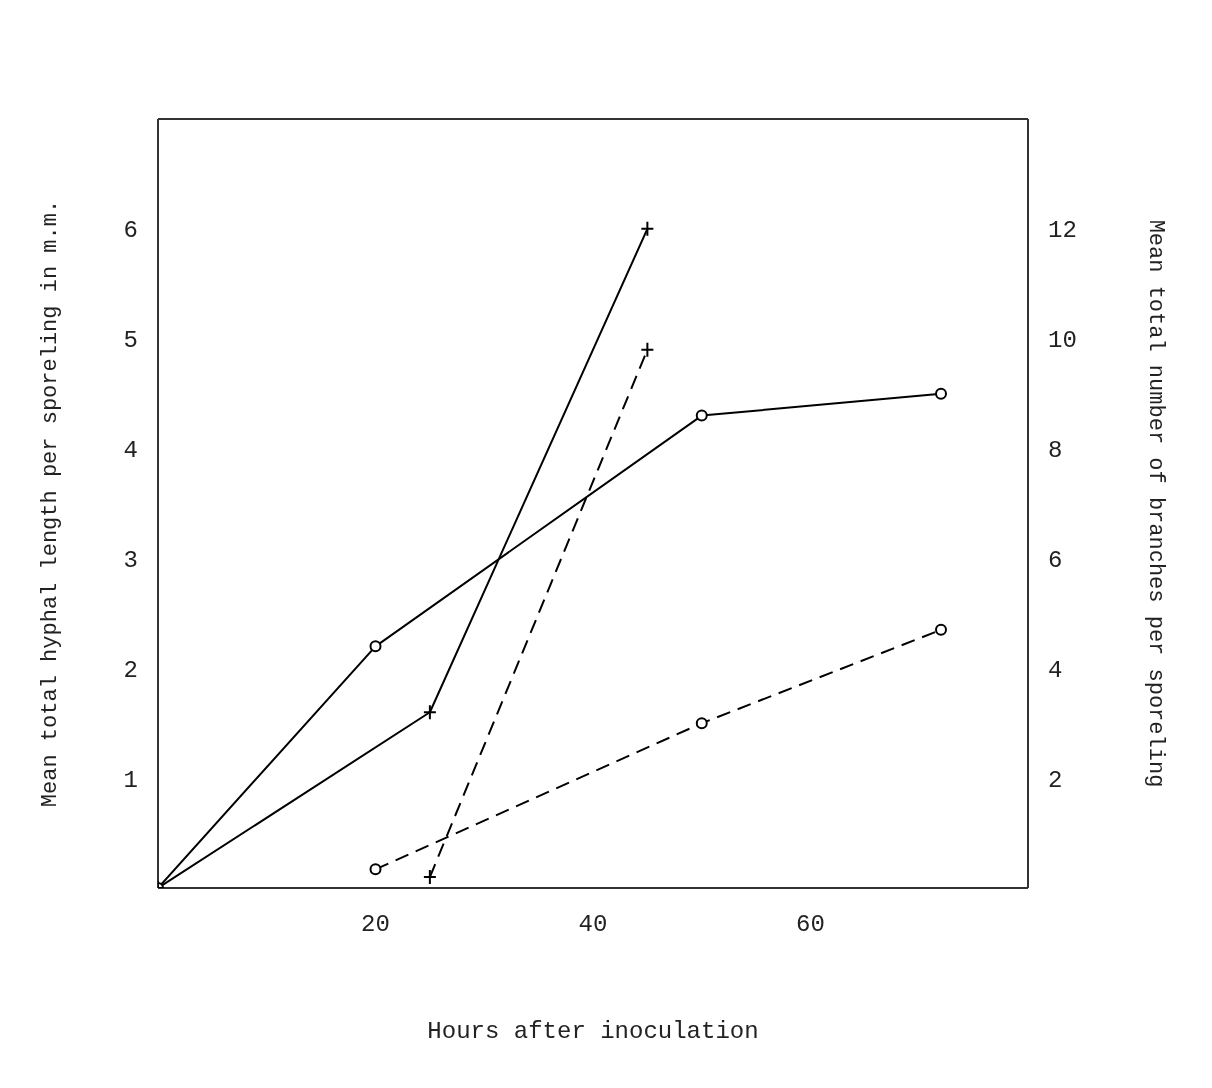 Image resolution: width=1212 pixels, height=1088 pixels. What do you see at coordinates (130, 341) in the screenshot?
I see `y-tick-label: 5` at bounding box center [130, 341].